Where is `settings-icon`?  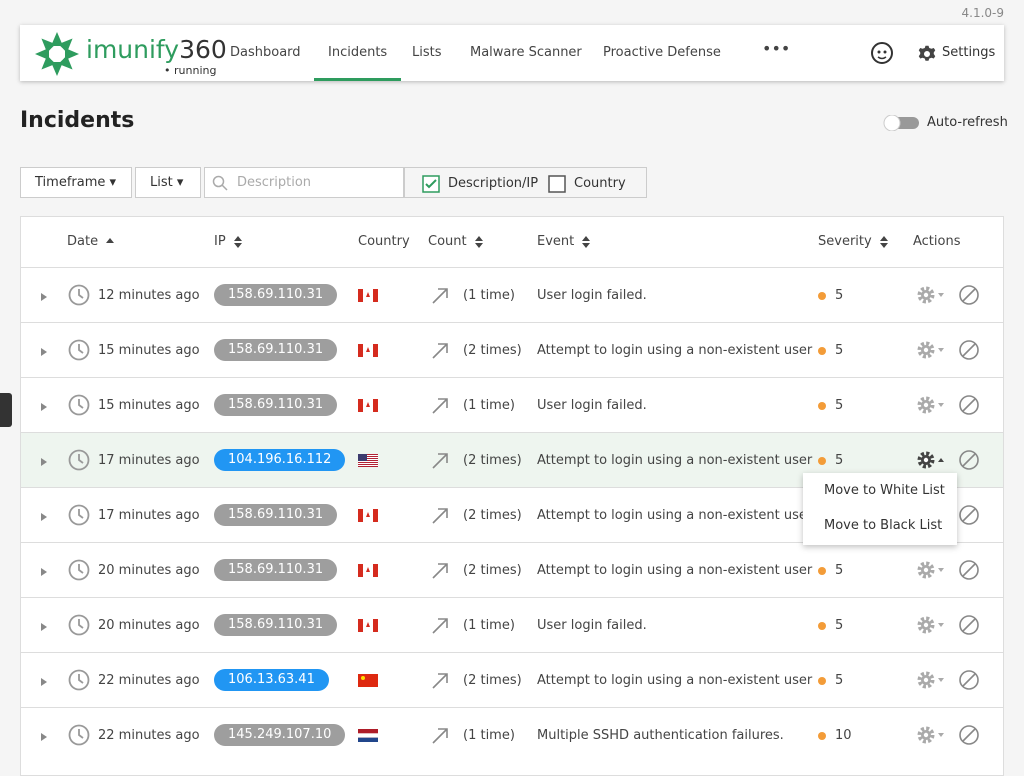
settings-icon is located at coordinates (927, 54).